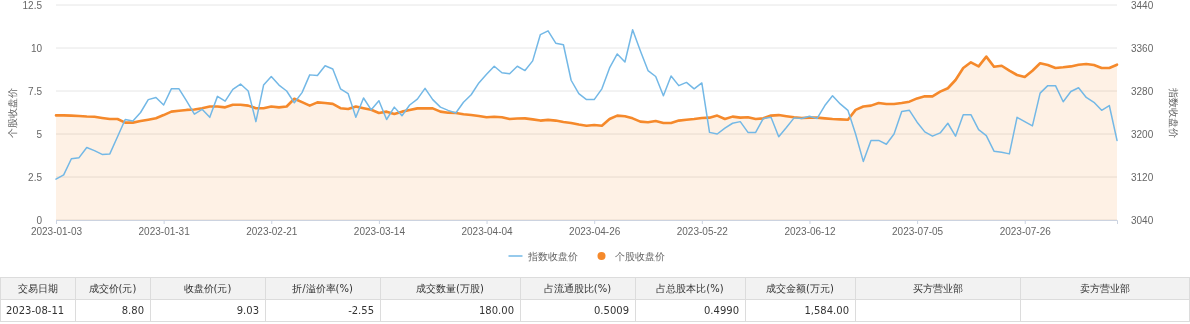 The height and width of the screenshot is (324, 1190). I want to click on category-label: 占流通股比(%), so click(577, 288).